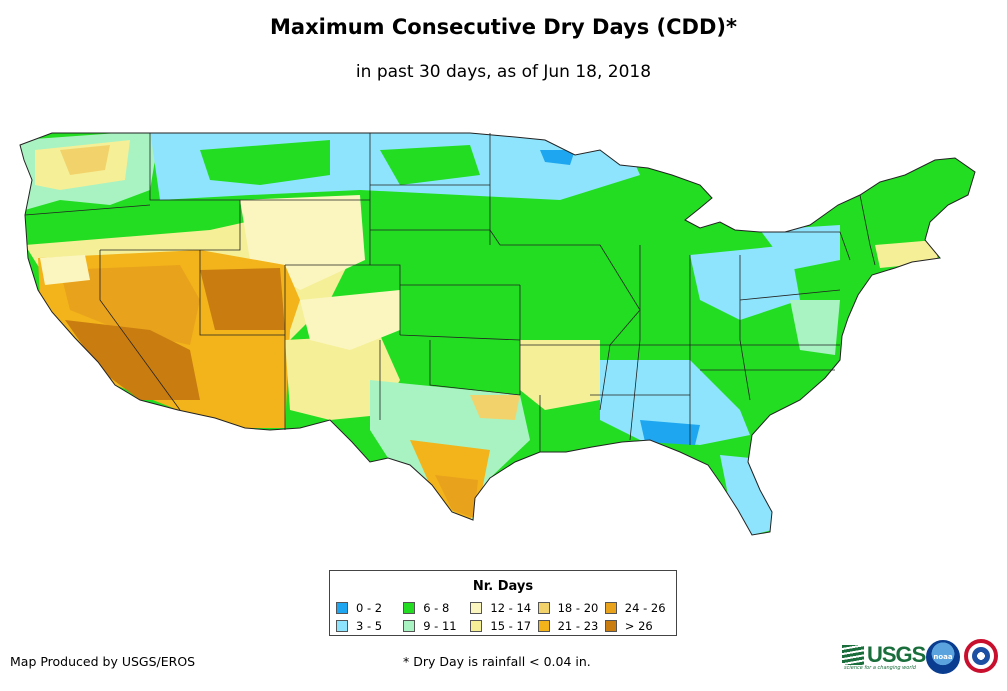 The height and width of the screenshot is (691, 1007). I want to click on region-sca-gt26, so click(132, 360).